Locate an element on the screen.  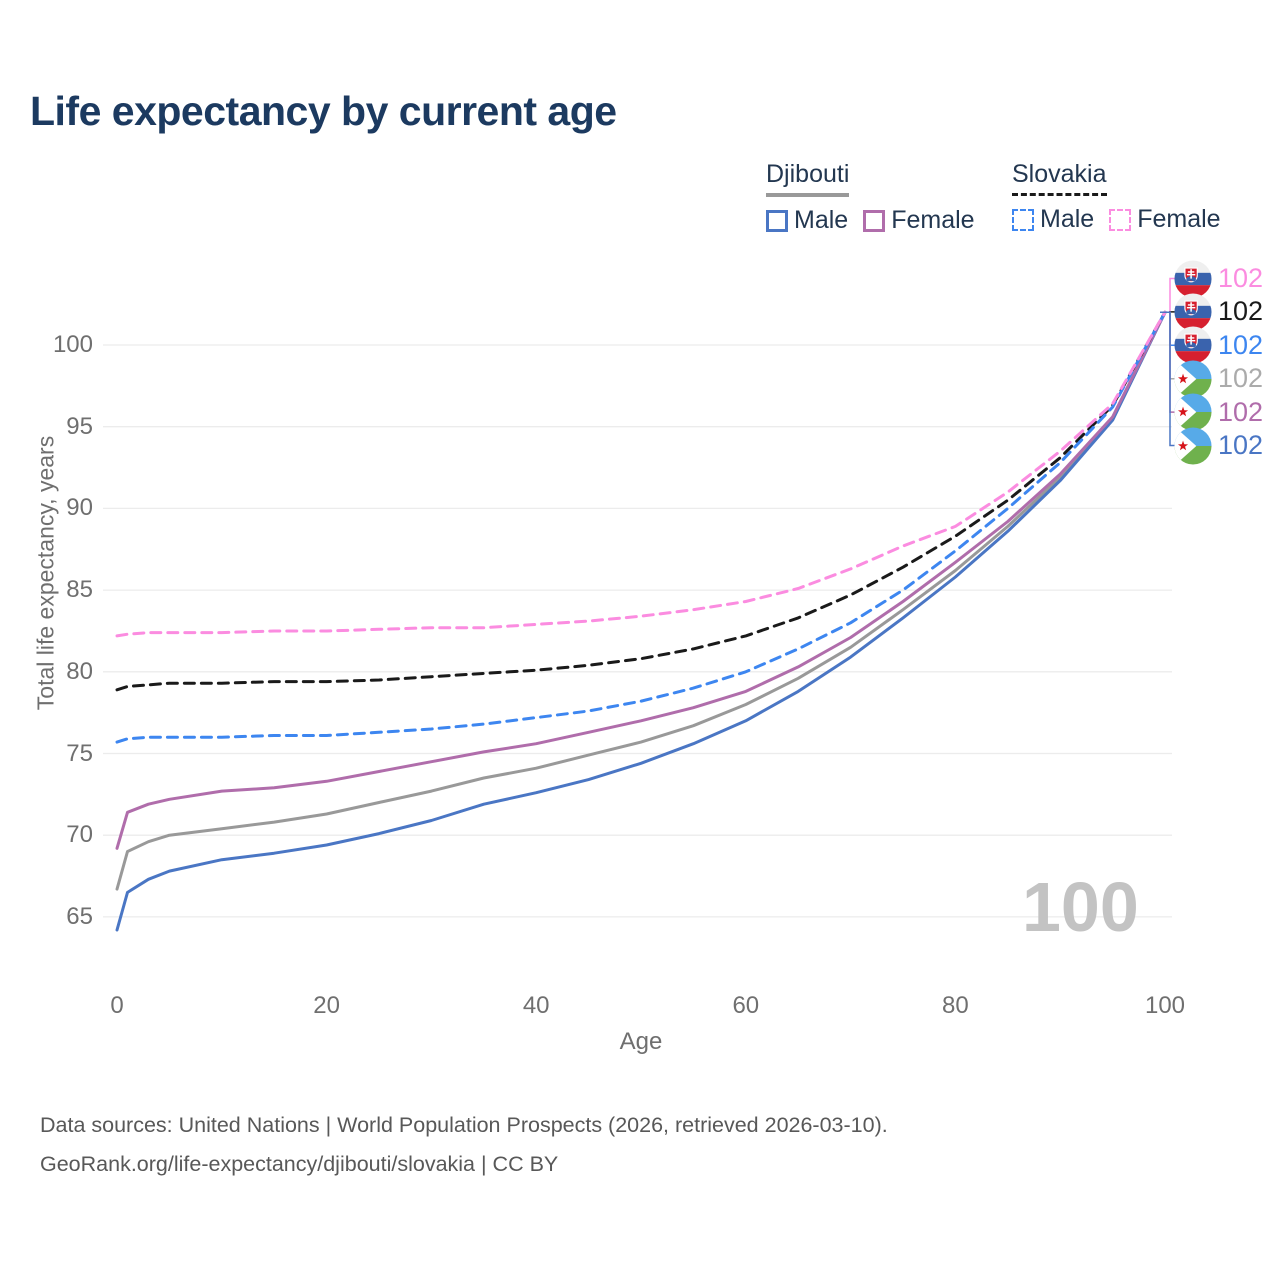
legend-item-slovakia-female: Female is located at coordinates (1165, 219).